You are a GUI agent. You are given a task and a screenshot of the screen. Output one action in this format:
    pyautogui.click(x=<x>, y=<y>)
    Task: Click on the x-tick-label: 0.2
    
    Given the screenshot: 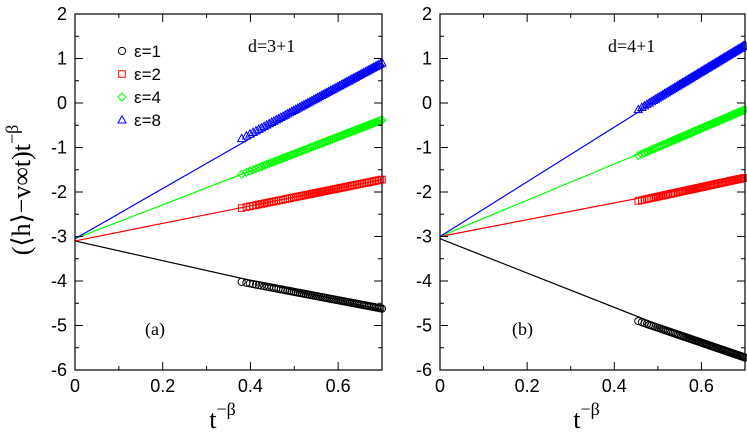 What is the action you would take?
    pyautogui.click(x=162, y=386)
    